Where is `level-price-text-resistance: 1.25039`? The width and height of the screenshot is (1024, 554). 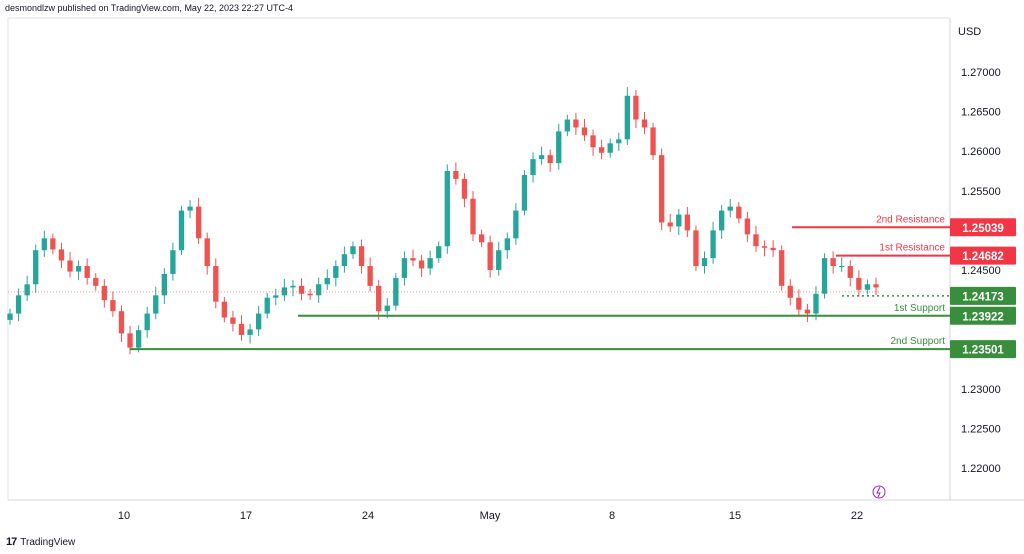
level-price-text-resistance: 1.25039 is located at coordinates (983, 229).